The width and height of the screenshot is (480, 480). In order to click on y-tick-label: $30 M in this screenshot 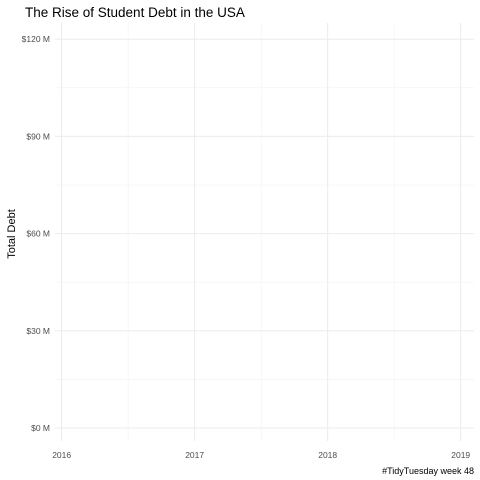, I will do `click(38, 331)`.